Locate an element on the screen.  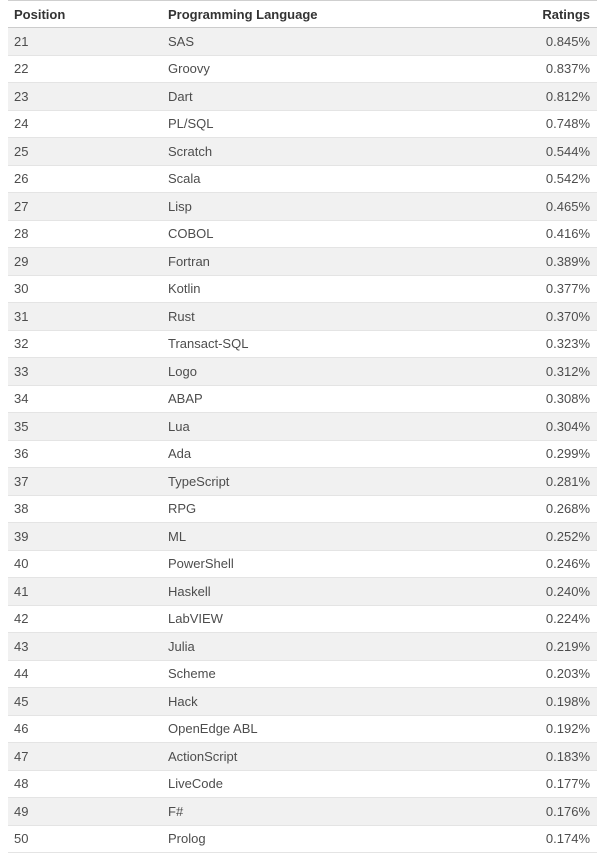
position-cell: 48 is located at coordinates (21, 784).